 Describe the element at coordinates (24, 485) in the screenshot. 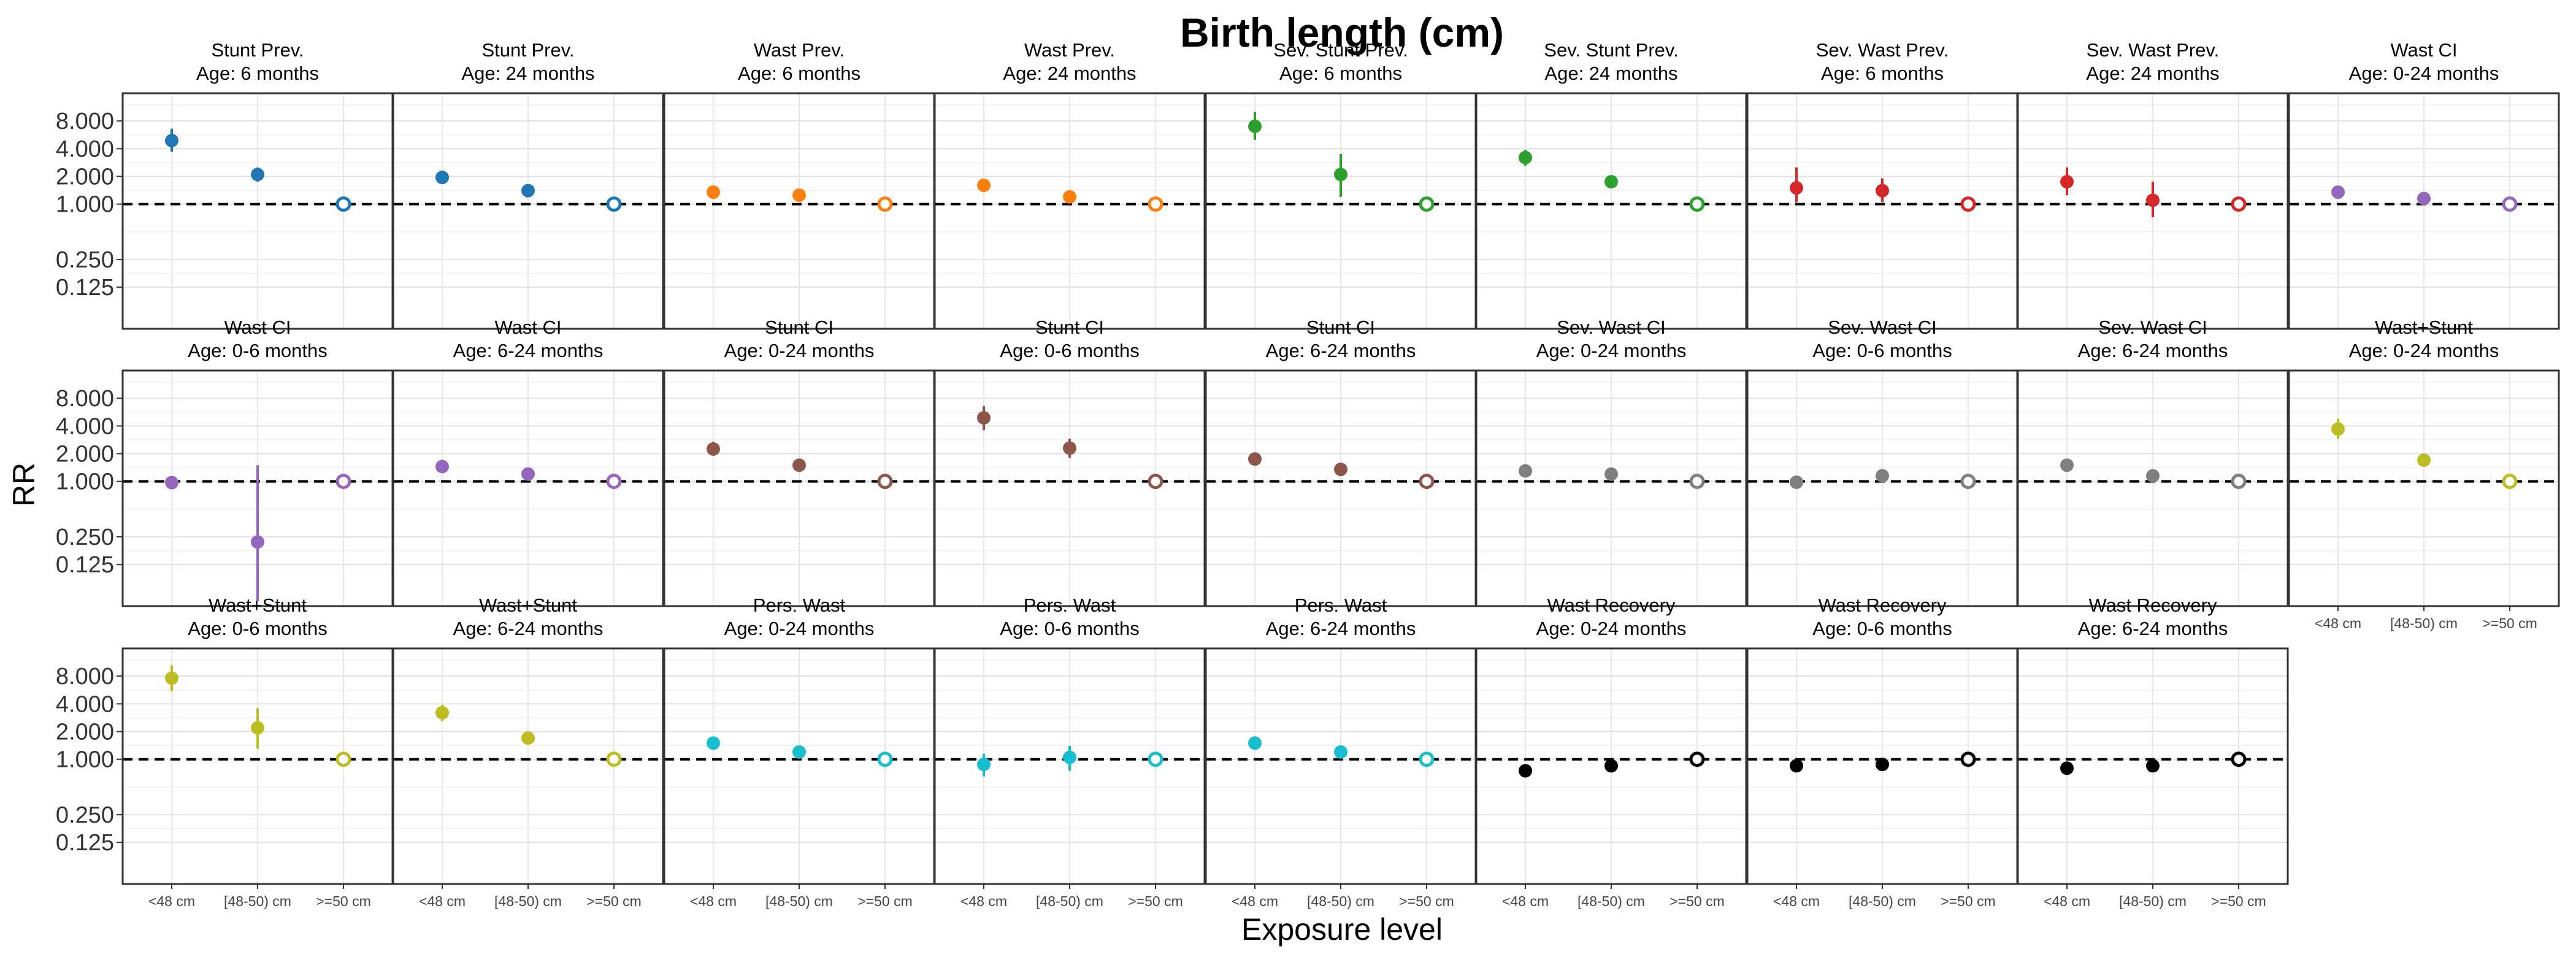

I see `y-axis-title: RR` at that location.